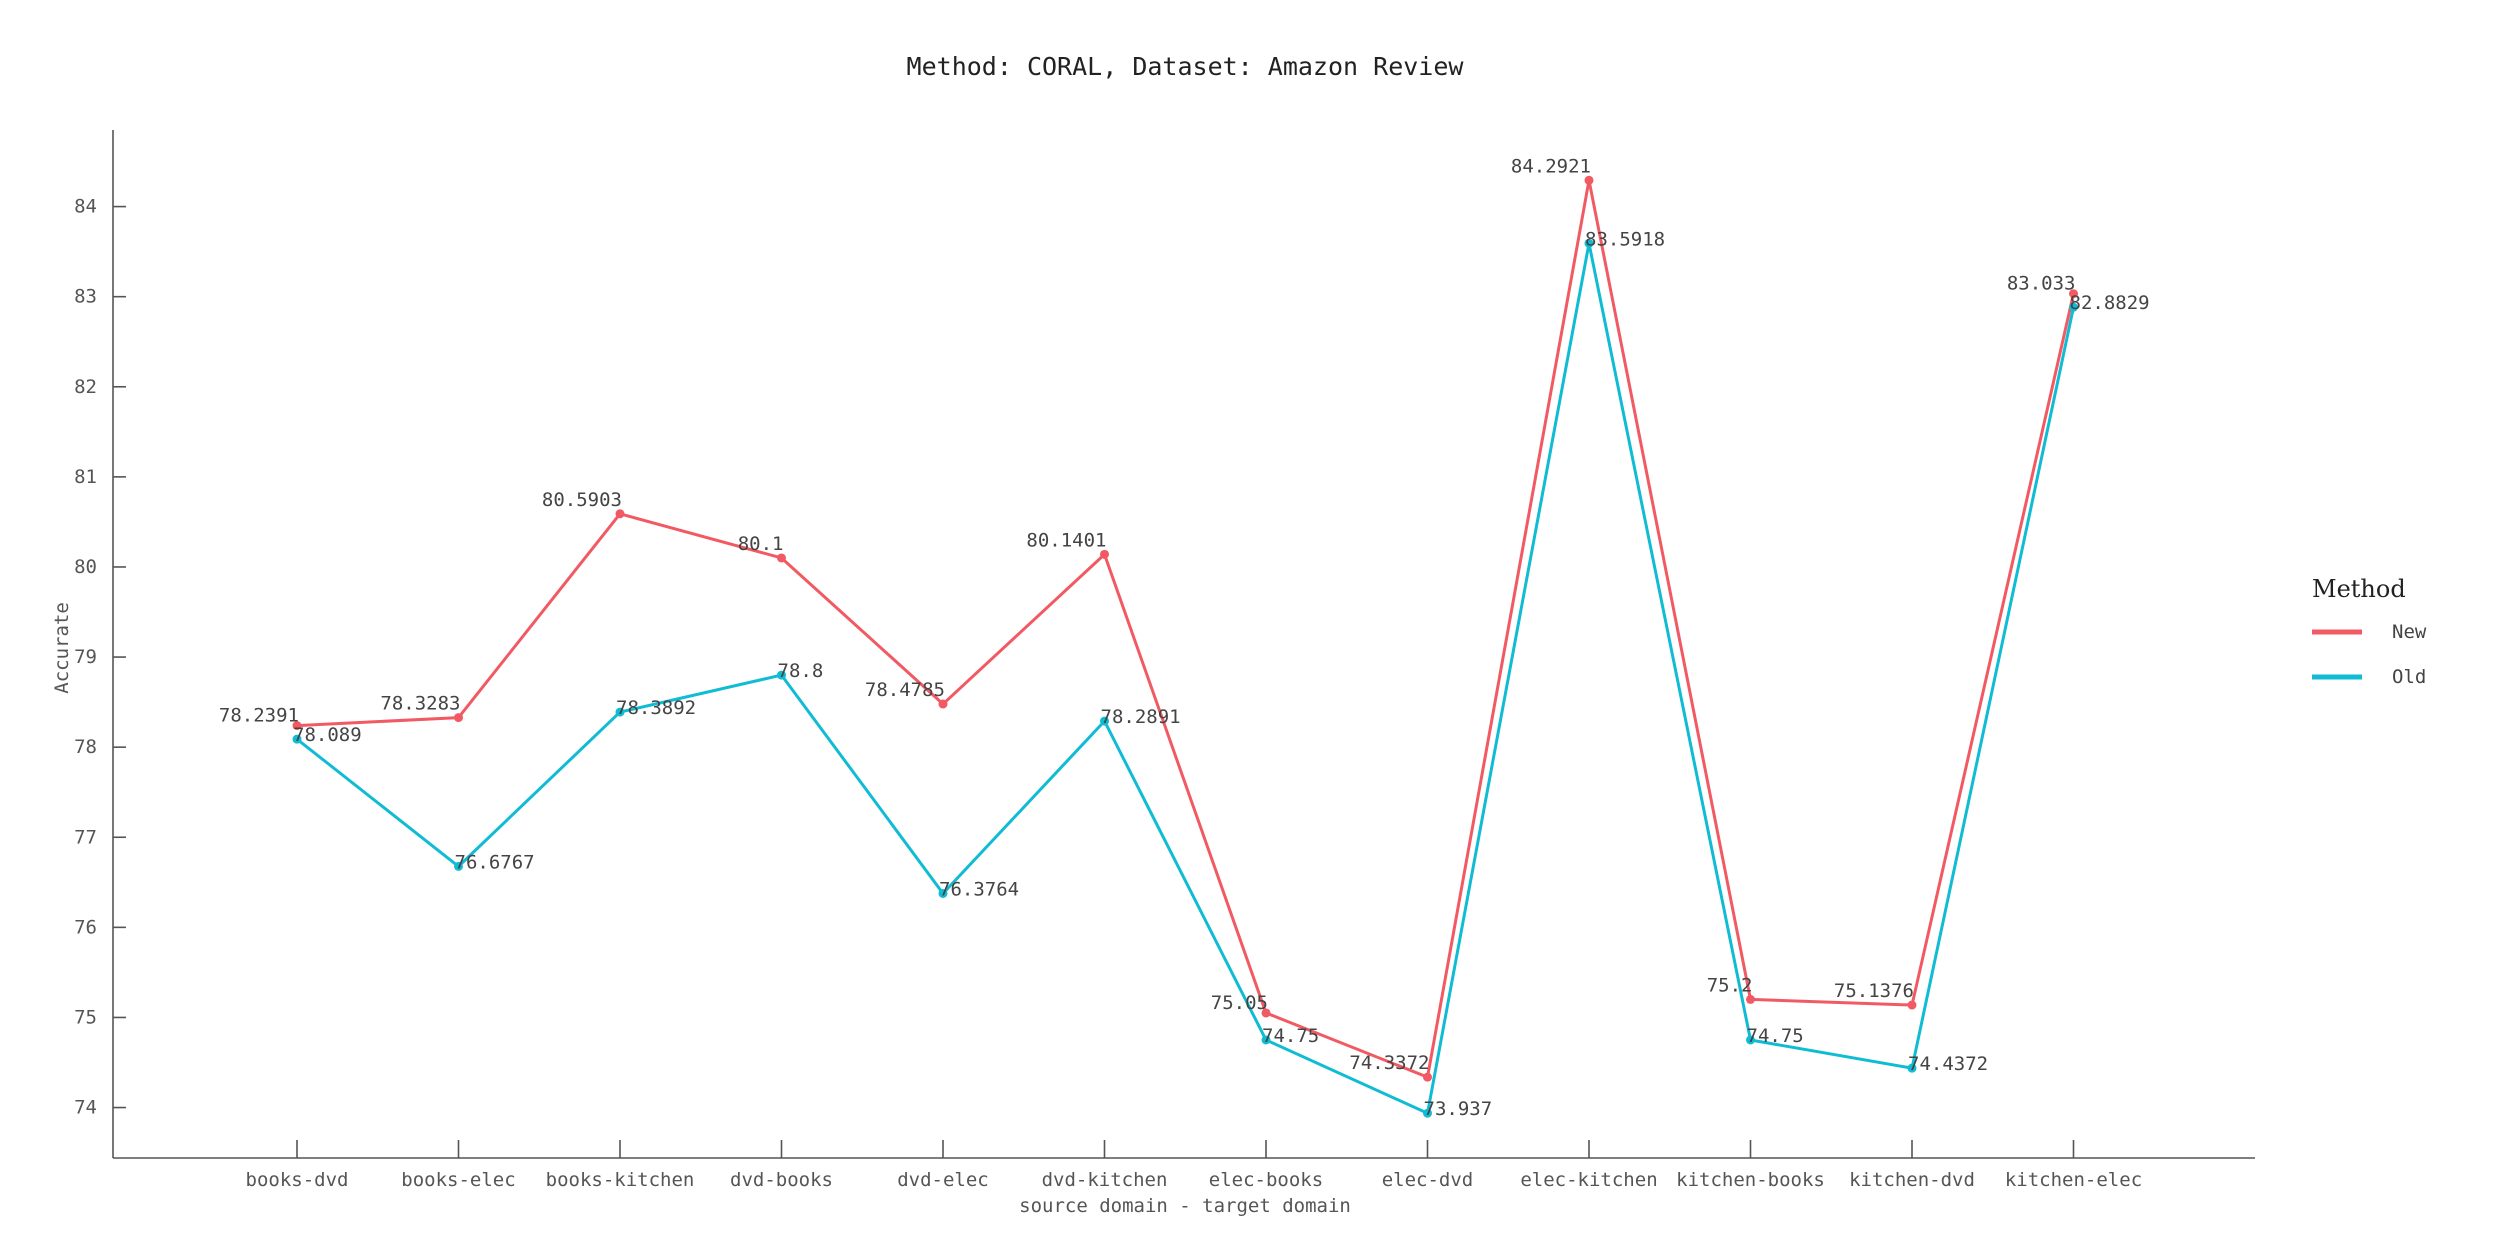 The height and width of the screenshot is (1250, 2500). Describe the element at coordinates (85, 297) in the screenshot. I see `y-tick-label: 83` at that location.